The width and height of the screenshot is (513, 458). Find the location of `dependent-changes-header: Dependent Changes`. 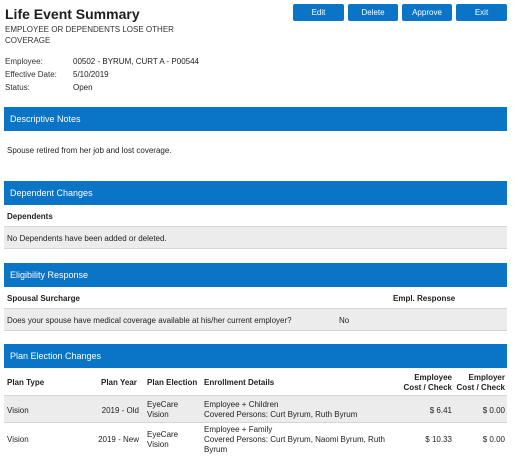

dependent-changes-header: Dependent Changes is located at coordinates (255, 193).